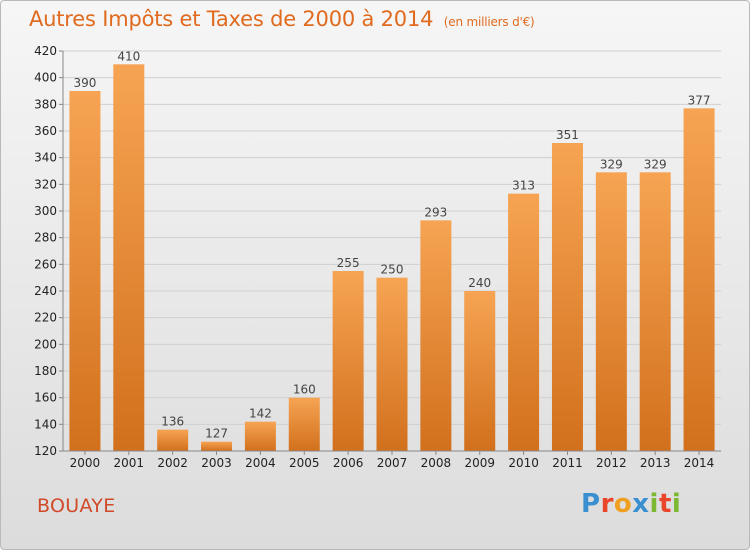 This screenshot has width=750, height=550. Describe the element at coordinates (76, 506) in the screenshot. I see `commune-name: BOUAYE` at that location.